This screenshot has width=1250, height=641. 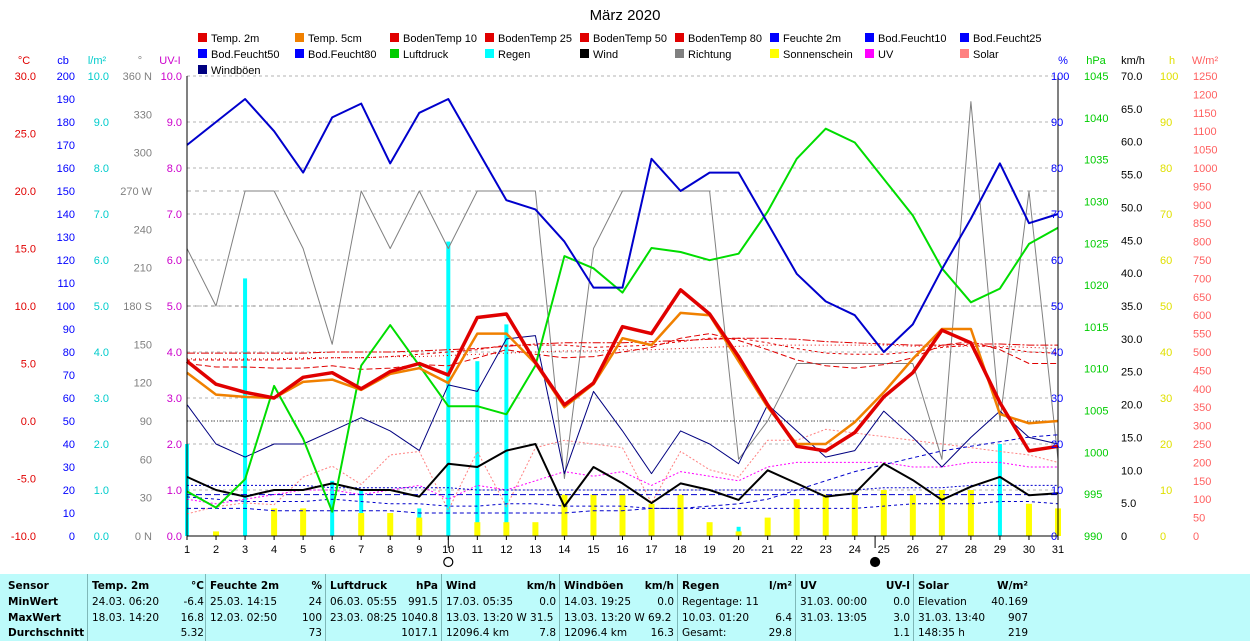 What do you see at coordinates (1096, 202) in the screenshot?
I see `axis-tick-label: 1030` at bounding box center [1096, 202].